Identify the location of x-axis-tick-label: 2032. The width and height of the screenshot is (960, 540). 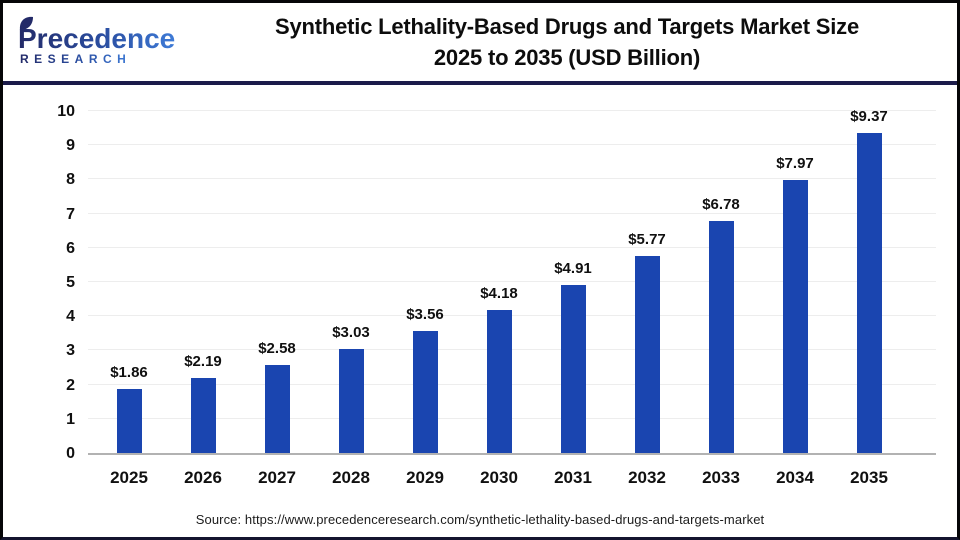
(647, 477).